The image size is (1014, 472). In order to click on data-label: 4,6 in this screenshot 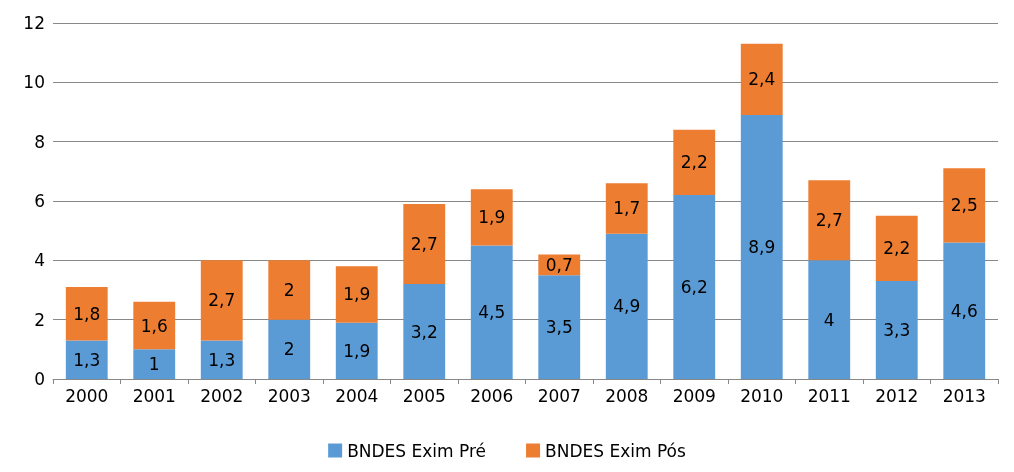, I will do `click(964, 310)`.